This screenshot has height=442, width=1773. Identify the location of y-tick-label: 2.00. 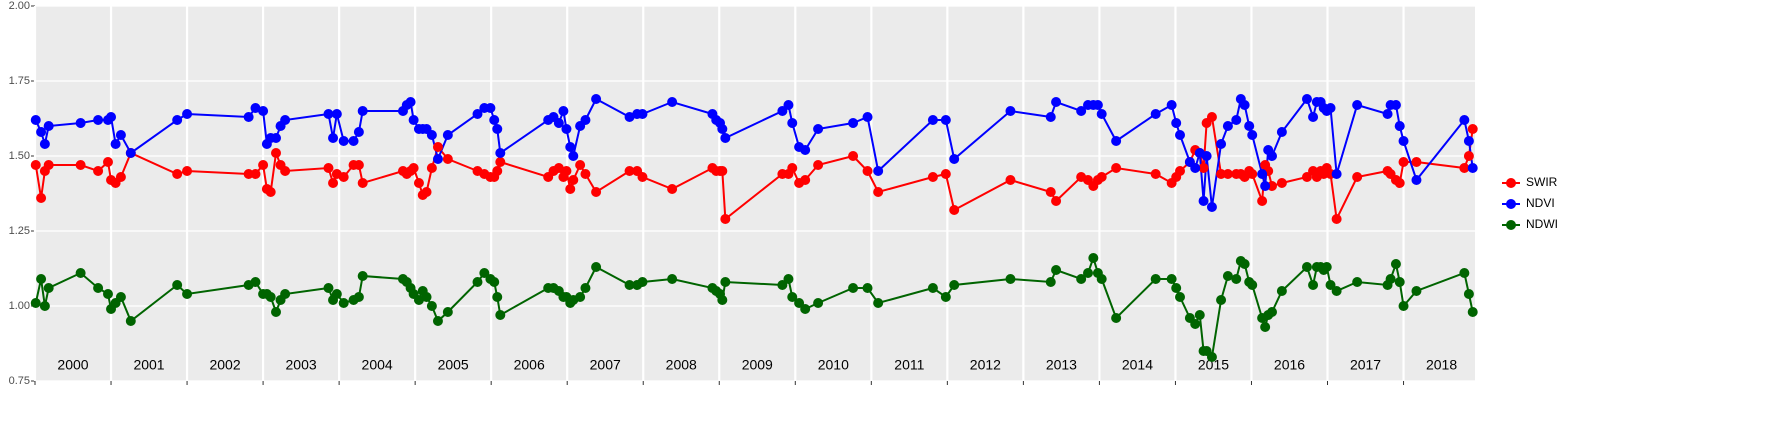
(19, 6).